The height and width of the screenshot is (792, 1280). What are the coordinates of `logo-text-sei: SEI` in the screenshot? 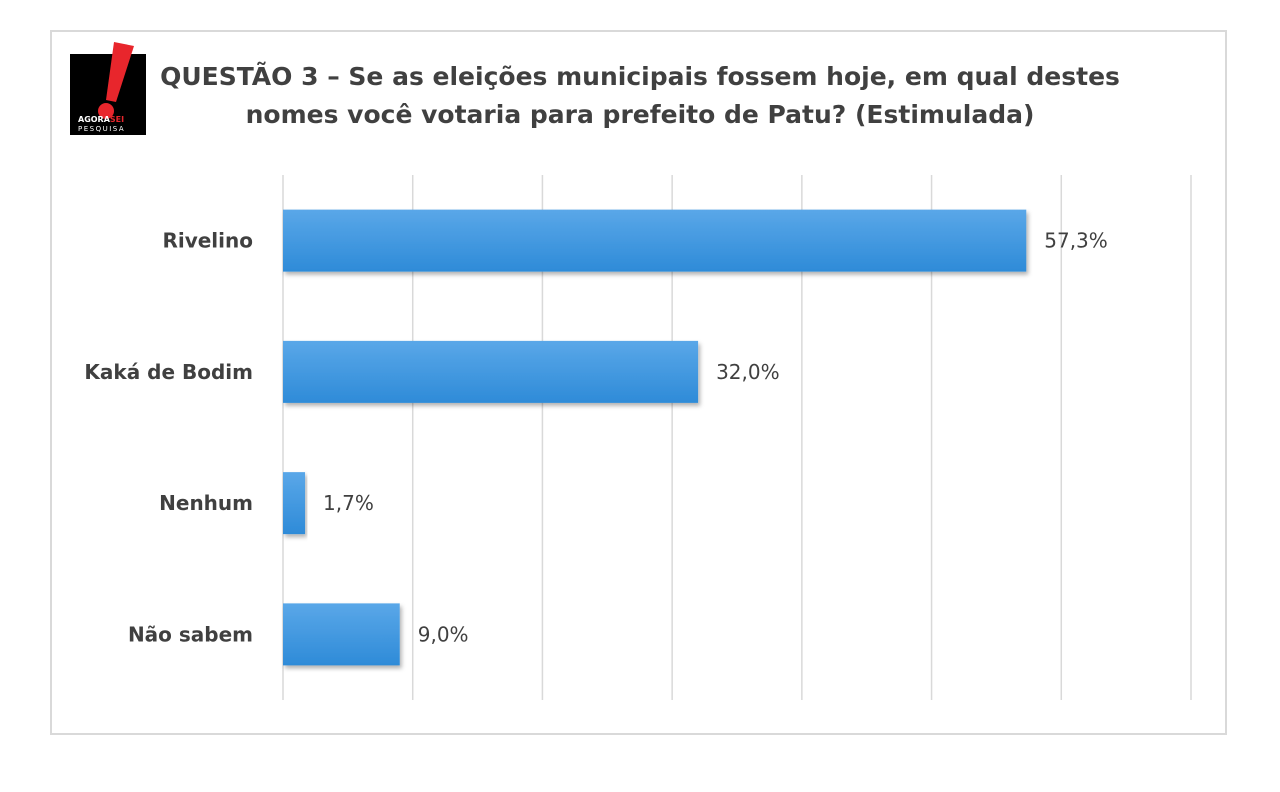 It's located at (117, 119).